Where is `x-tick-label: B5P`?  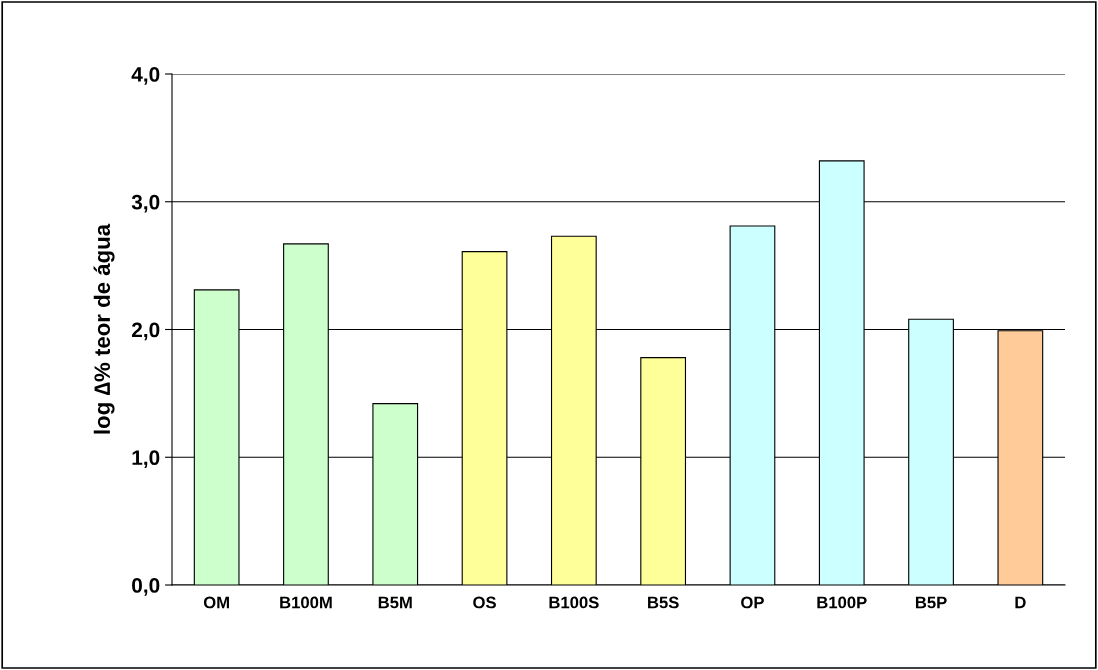
x-tick-label: B5P is located at coordinates (931, 602).